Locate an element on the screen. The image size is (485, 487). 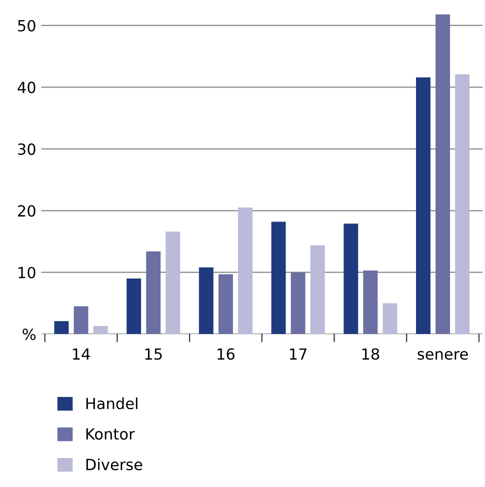
x-tick-label: 16 is located at coordinates (226, 354).